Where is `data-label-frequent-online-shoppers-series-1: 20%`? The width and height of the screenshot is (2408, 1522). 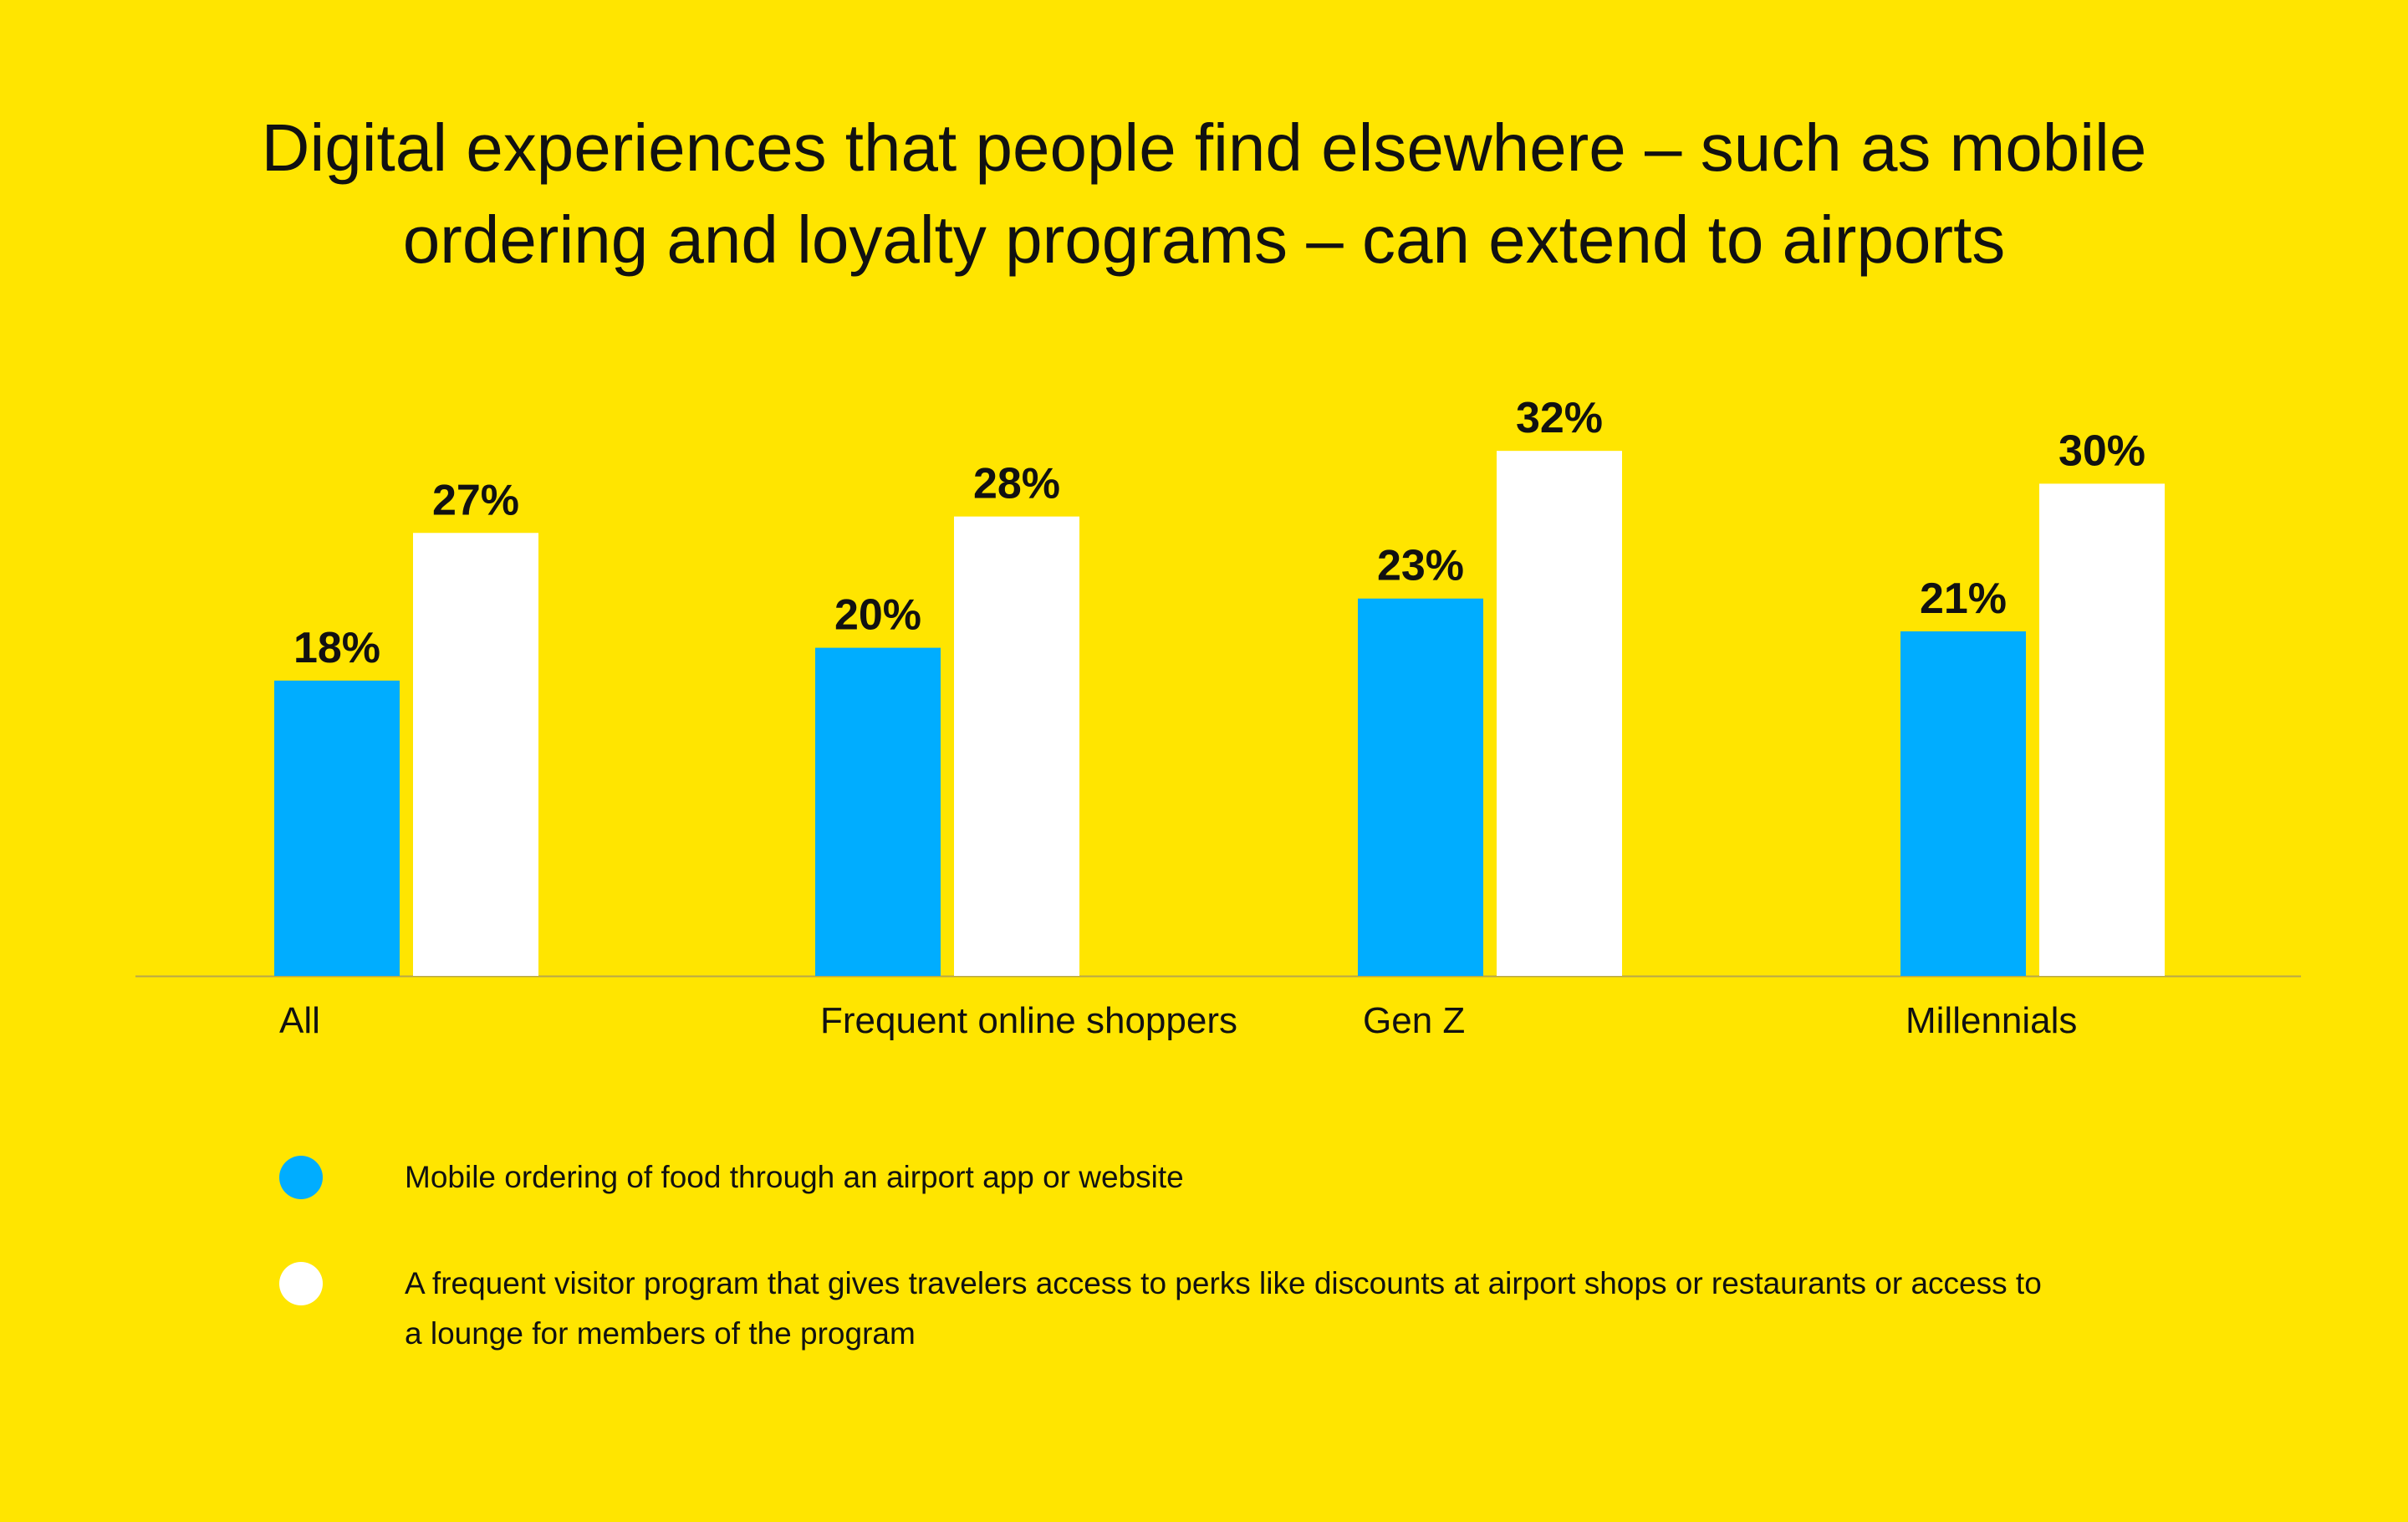 data-label-frequent-online-shoppers-series-1: 20% is located at coordinates (878, 615).